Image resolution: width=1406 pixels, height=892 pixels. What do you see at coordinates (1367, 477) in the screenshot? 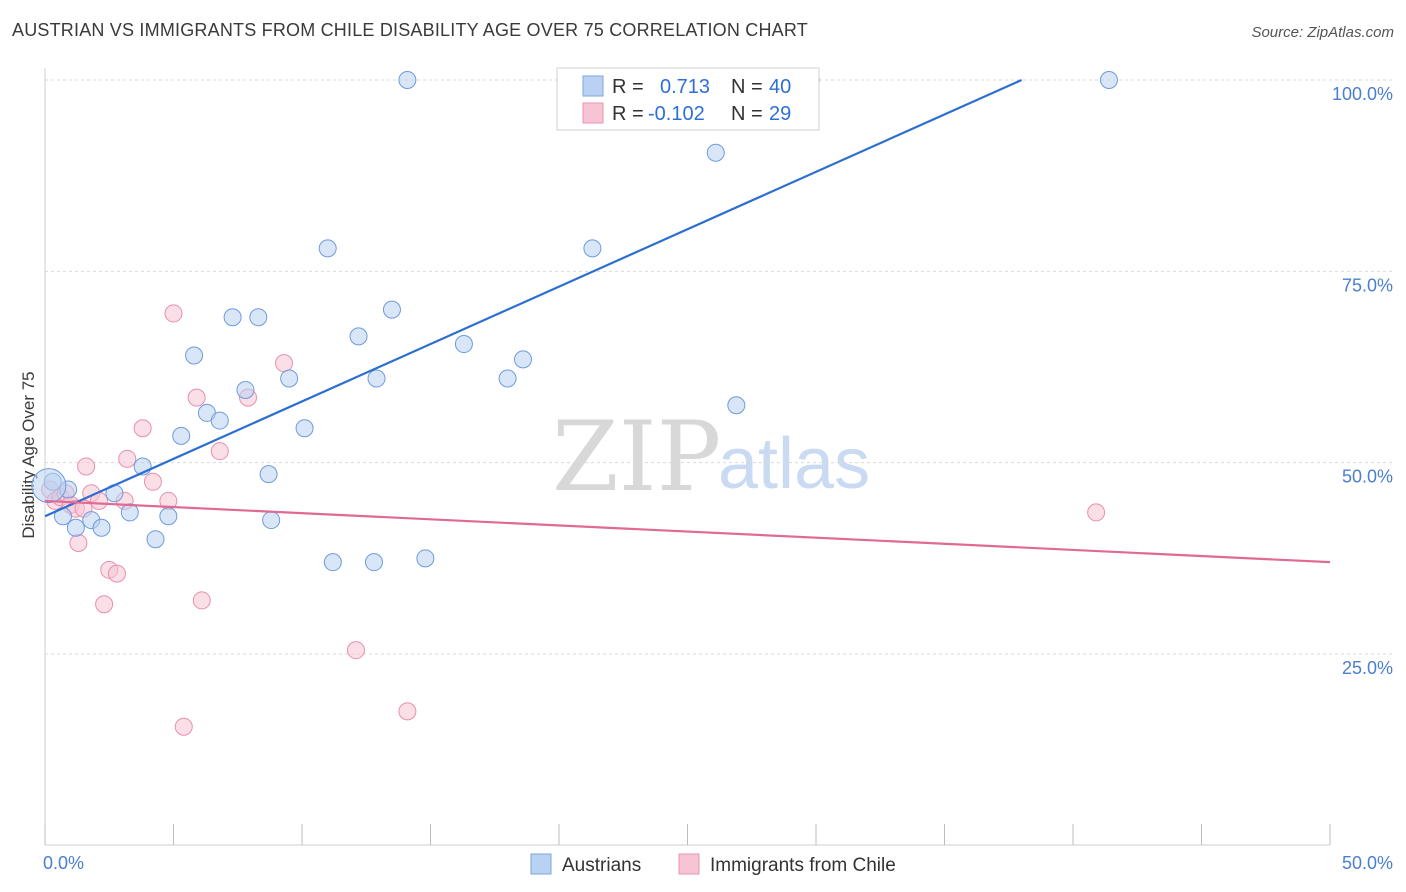
I see `y-tick-label: 50.0%` at bounding box center [1367, 477].